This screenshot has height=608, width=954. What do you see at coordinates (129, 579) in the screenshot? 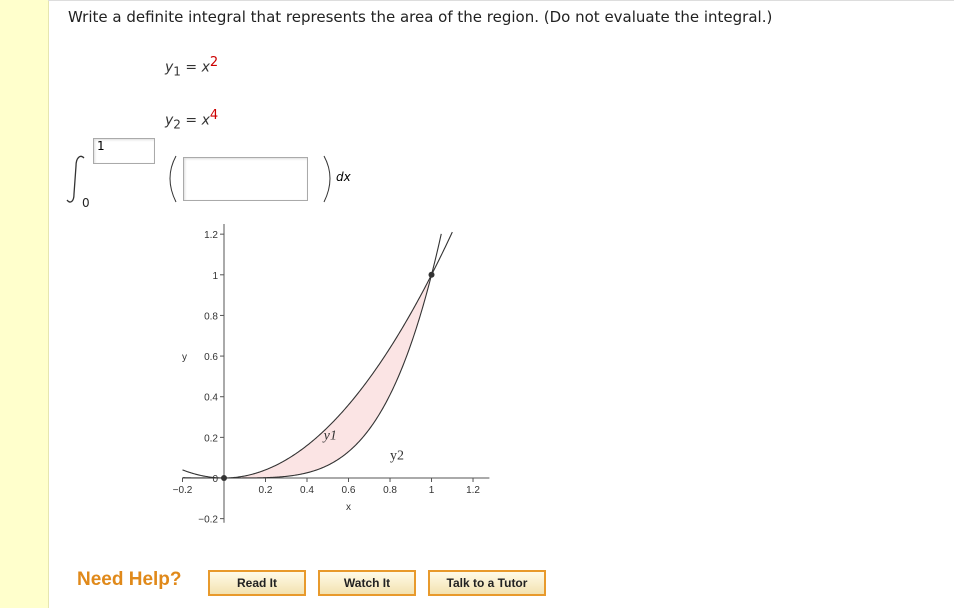
I see `help-title: Need Help?` at bounding box center [129, 579].